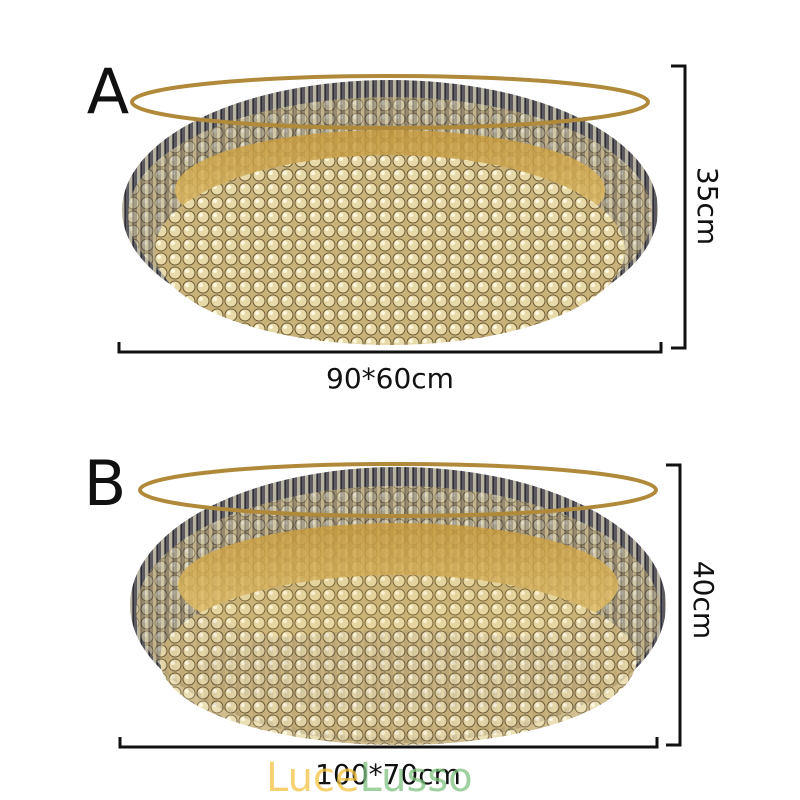  I want to click on height-label: 35cm, so click(707, 206).